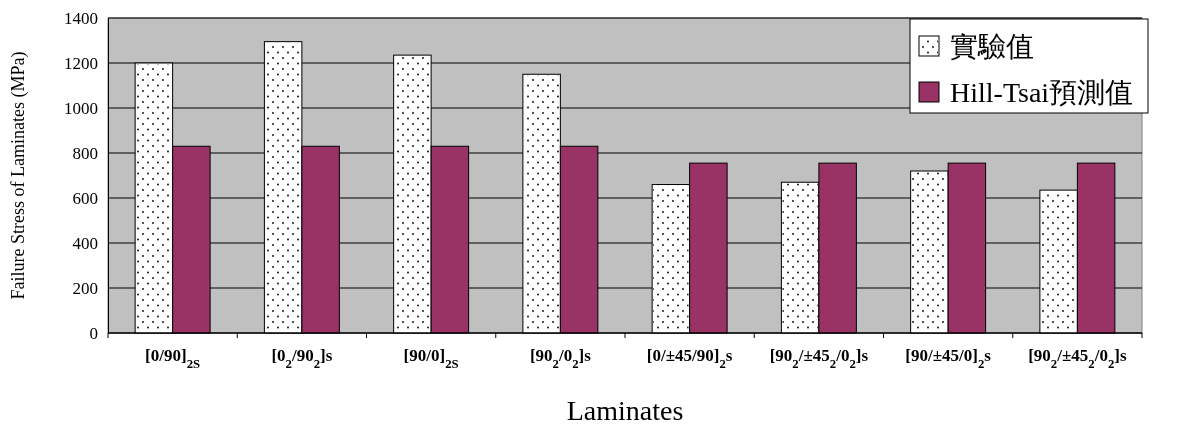 The width and height of the screenshot is (1180, 428). What do you see at coordinates (81, 18) in the screenshot?
I see `y-tick-label: 1400` at bounding box center [81, 18].